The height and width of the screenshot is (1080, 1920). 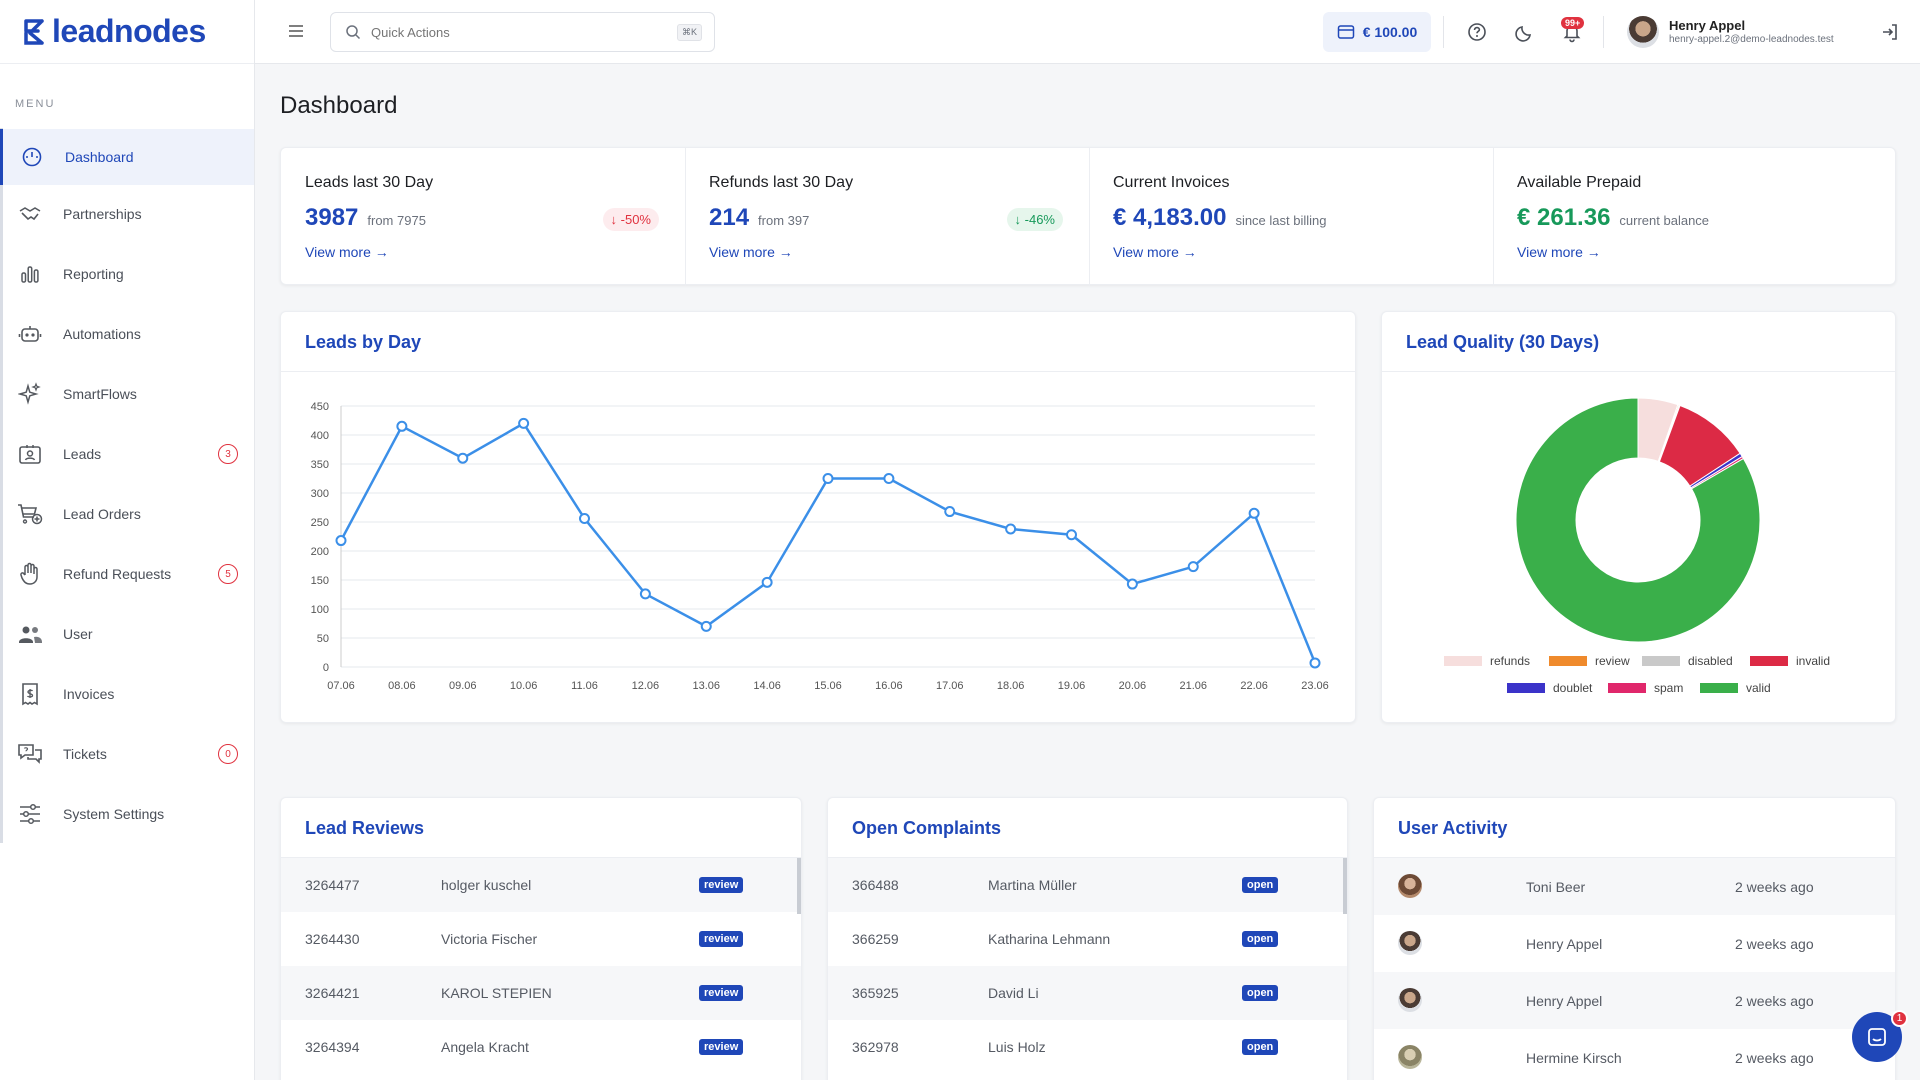 I want to click on table-row: 365925 David Li open, so click(x=1087, y=993).